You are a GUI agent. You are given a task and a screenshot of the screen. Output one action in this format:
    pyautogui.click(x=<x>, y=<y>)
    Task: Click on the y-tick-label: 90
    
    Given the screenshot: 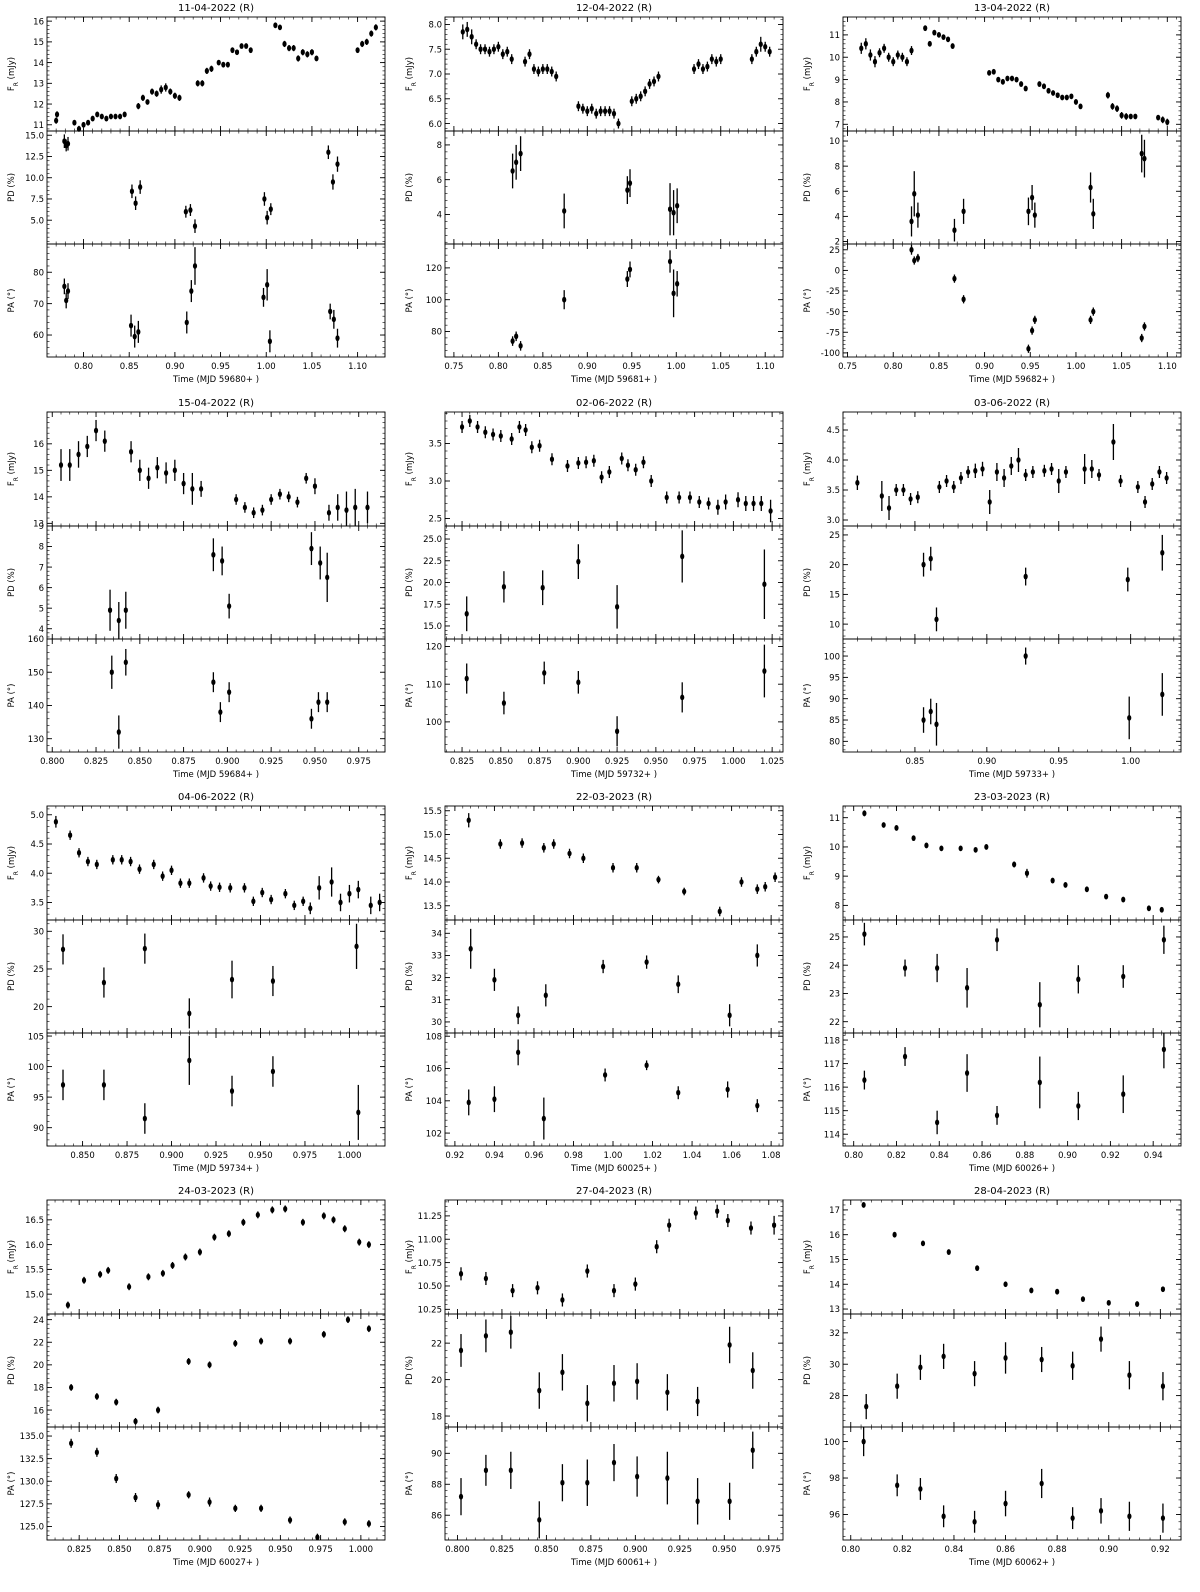 What is the action you would take?
    pyautogui.click(x=834, y=700)
    